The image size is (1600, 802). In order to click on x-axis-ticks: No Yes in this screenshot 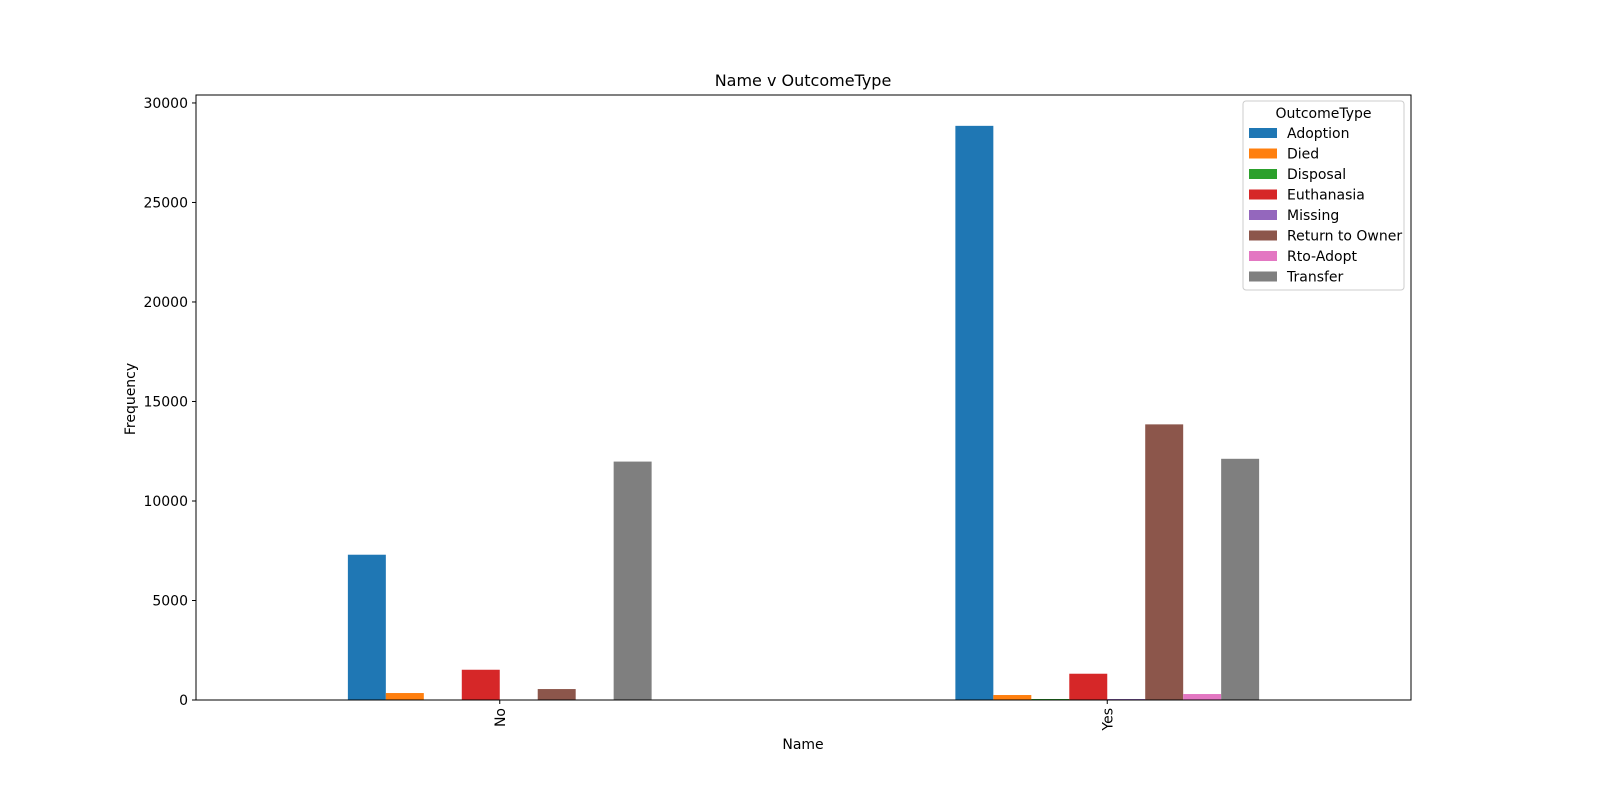, I will do `click(804, 716)`.